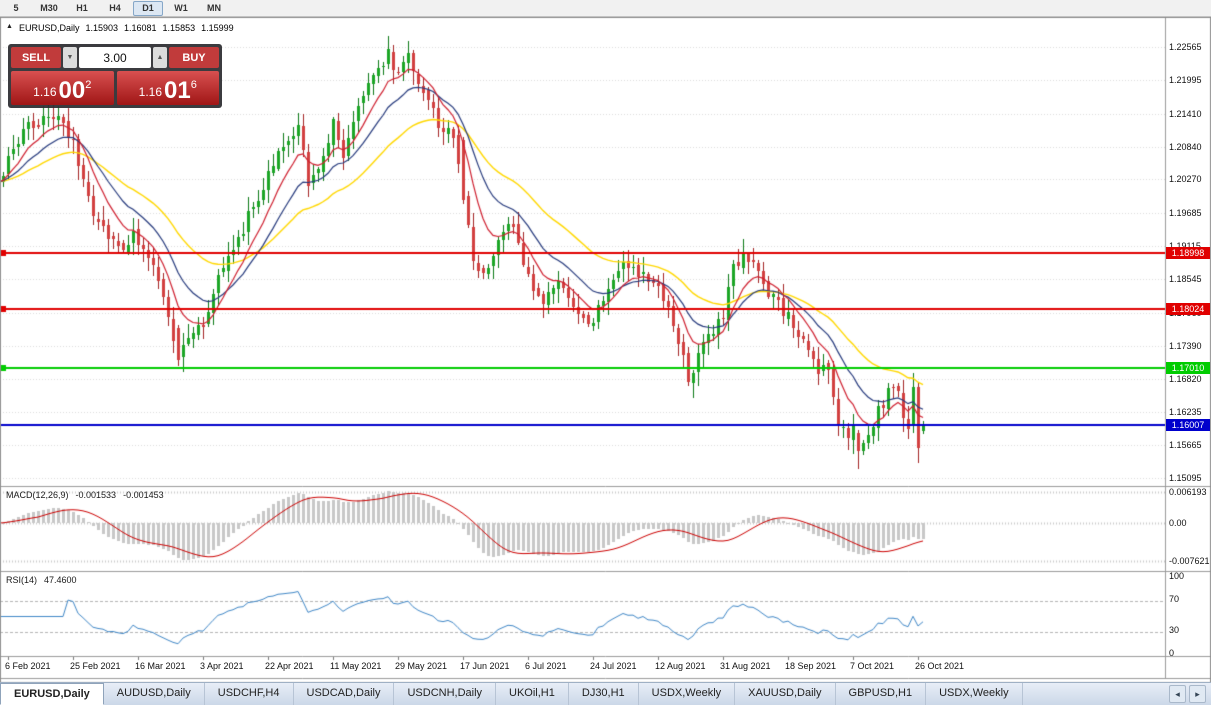  Describe the element at coordinates (9, 26) in the screenshot. I see `collapse-chart-icon: ▲` at that location.